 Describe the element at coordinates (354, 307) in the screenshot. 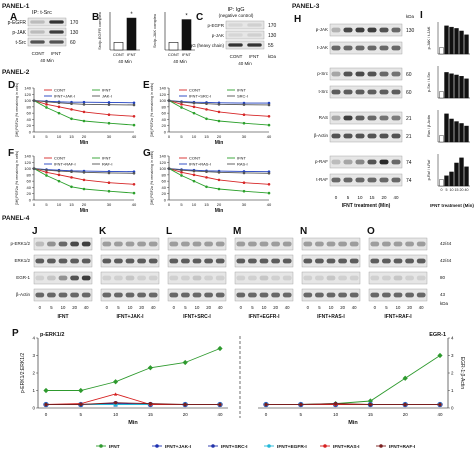

I see `panel-4-lane: 40` at that location.